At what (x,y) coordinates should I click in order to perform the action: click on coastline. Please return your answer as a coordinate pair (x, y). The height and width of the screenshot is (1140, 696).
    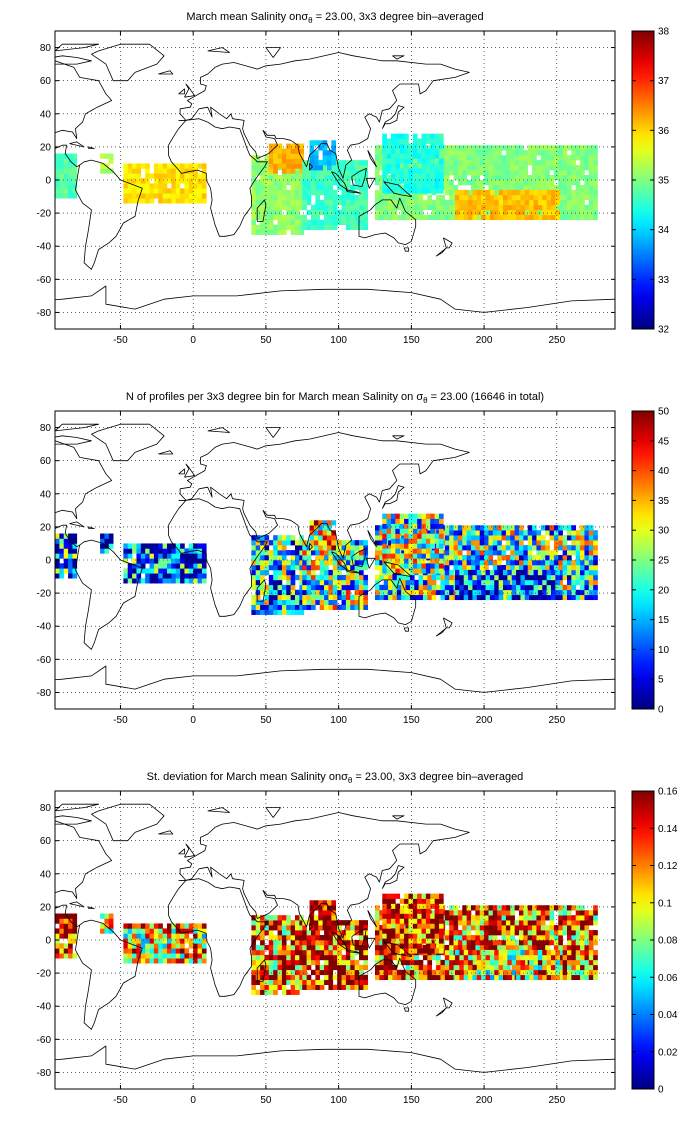
    Looking at the image, I should click on (311, 167).